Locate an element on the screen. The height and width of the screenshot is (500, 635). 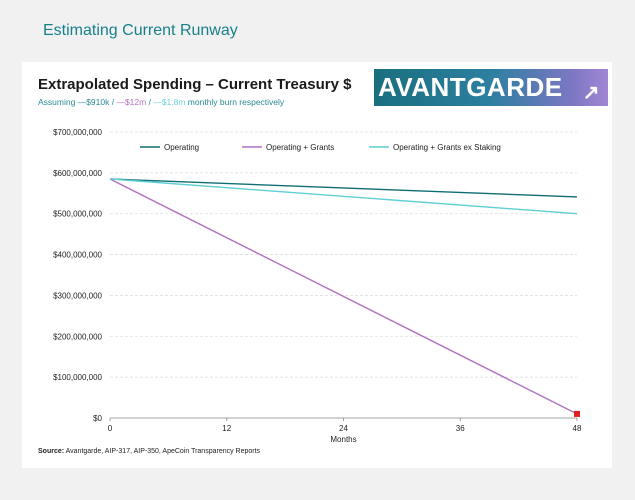
page-title: Estimating Current Runway is located at coordinates (140, 30).